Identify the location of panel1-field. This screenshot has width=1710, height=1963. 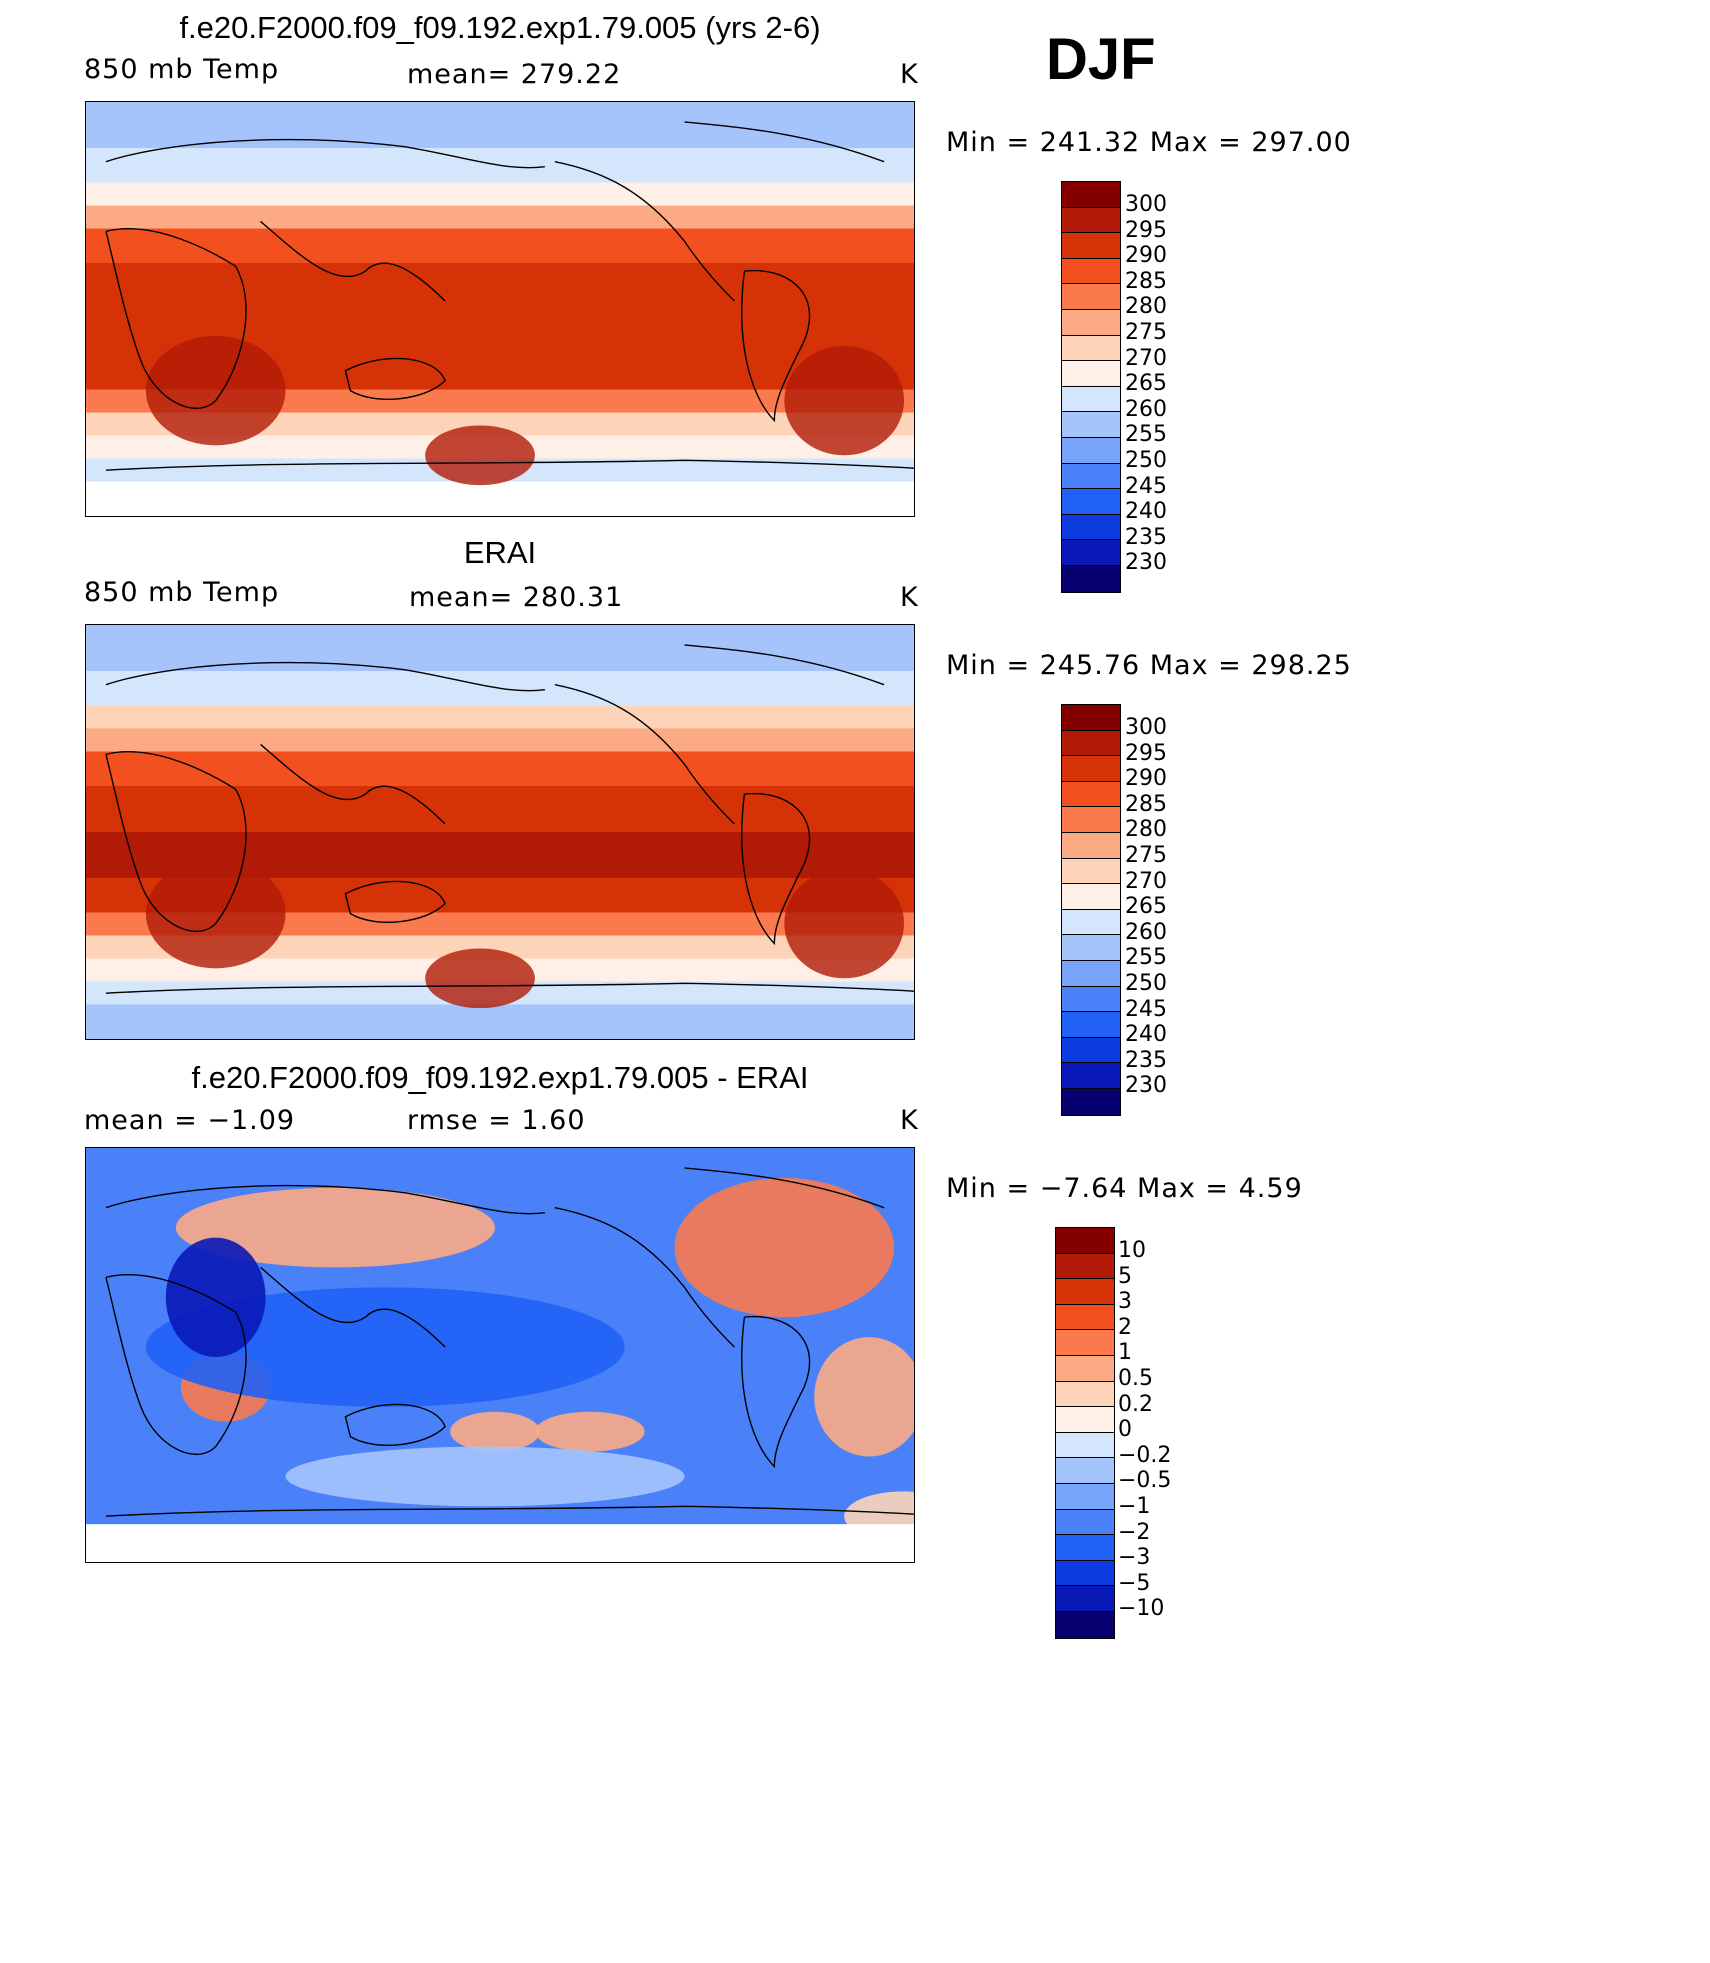
(500, 309).